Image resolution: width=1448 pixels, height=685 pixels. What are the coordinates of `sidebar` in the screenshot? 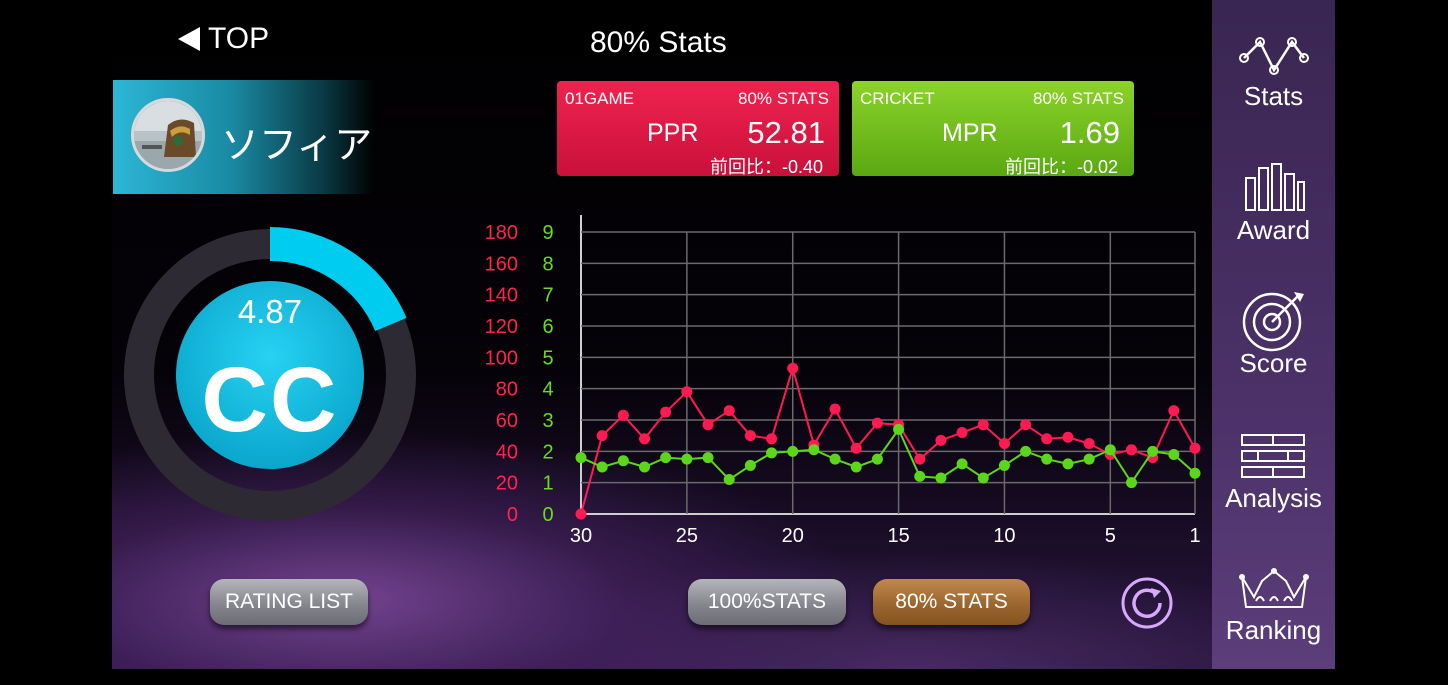 It's located at (1273, 334).